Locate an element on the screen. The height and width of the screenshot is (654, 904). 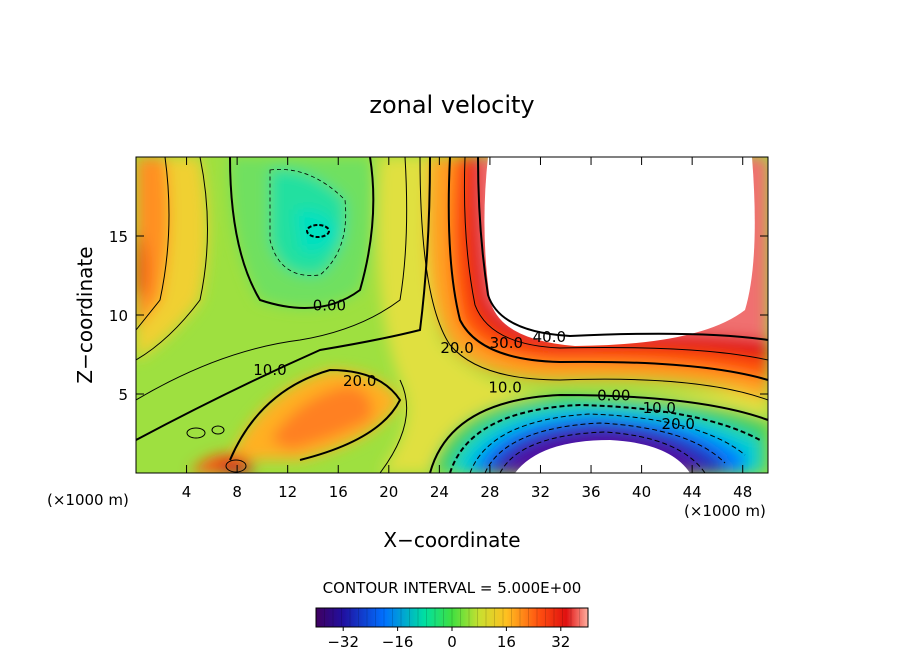
colorbar-tick-label: 32 is located at coordinates (560, 642).